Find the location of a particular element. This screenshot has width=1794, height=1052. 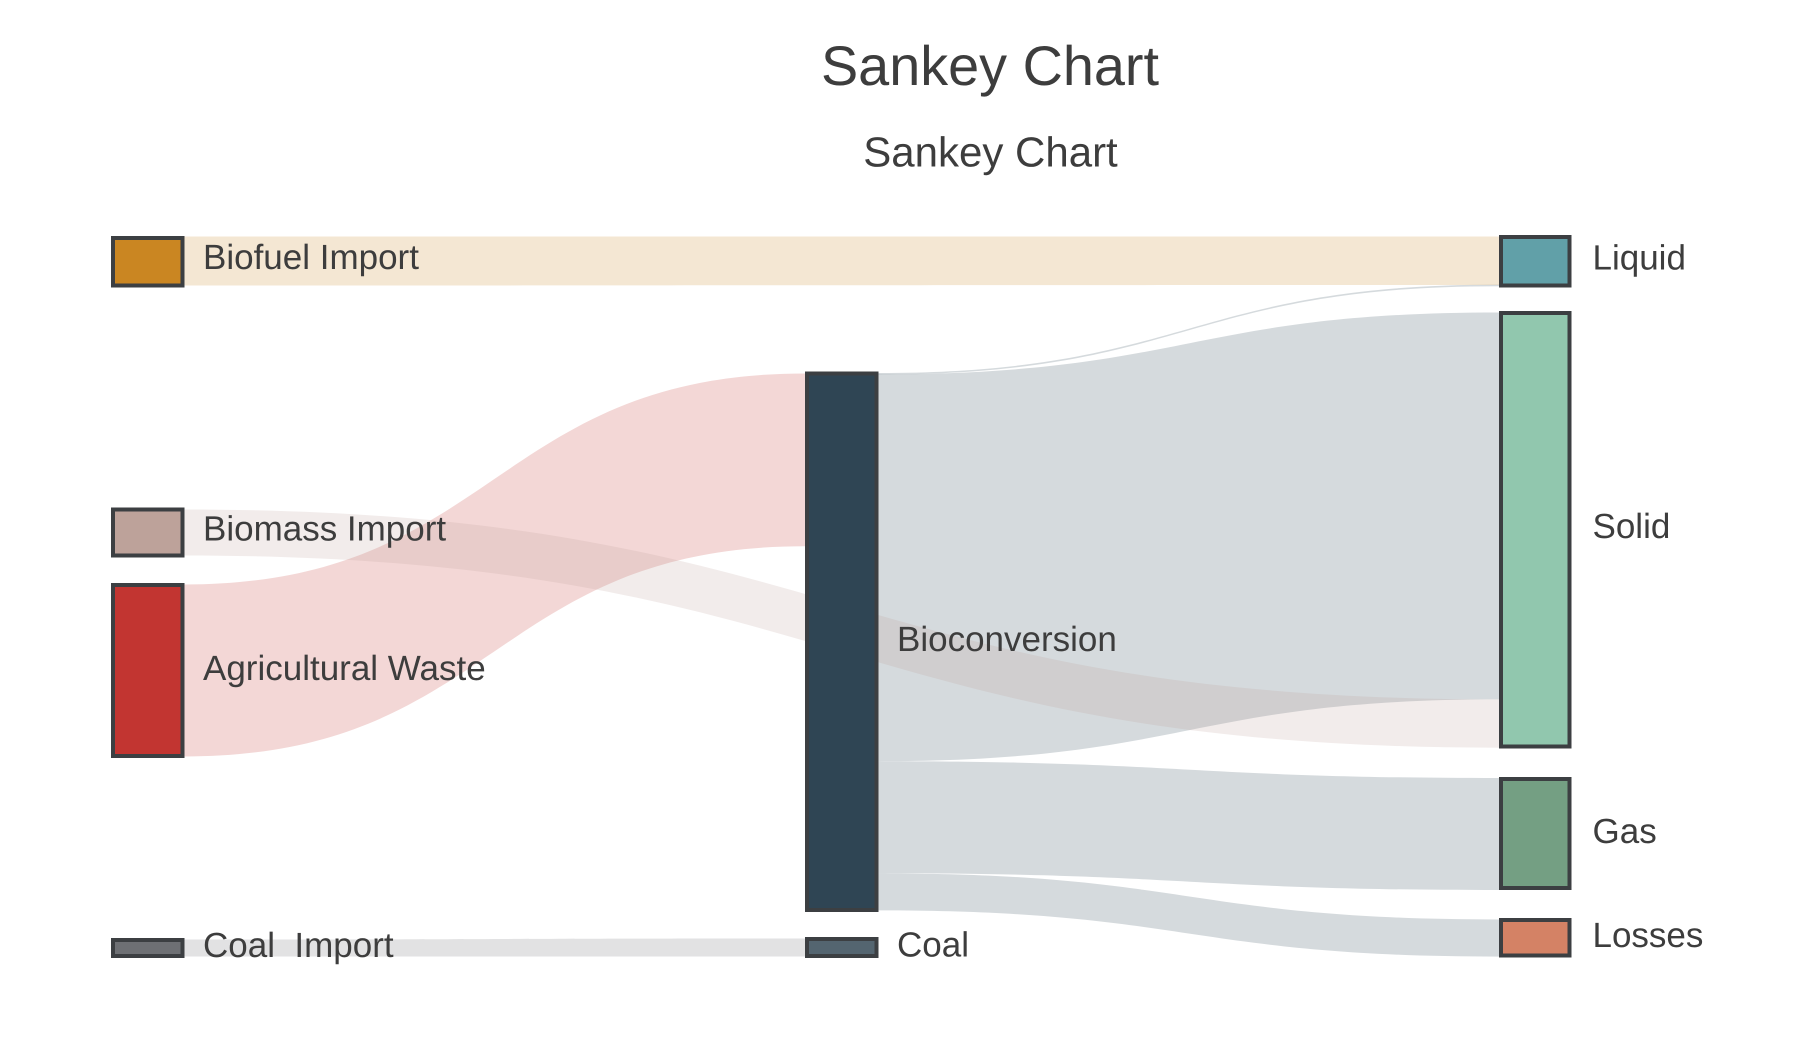

svg-text: Gas is located at coordinates (1625, 831).